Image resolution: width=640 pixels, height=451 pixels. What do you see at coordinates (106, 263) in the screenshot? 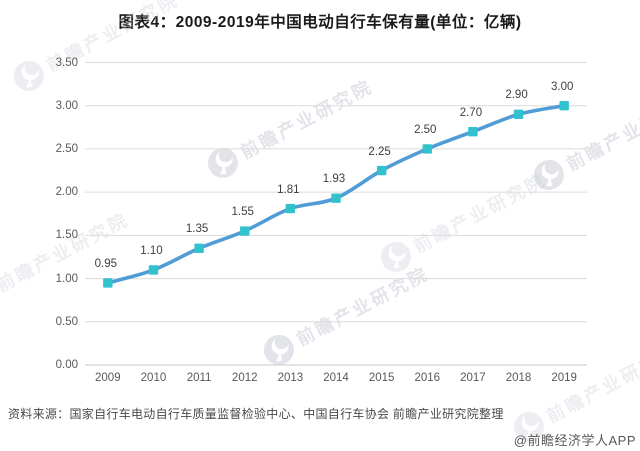
I see `data-point-label: 0.95` at bounding box center [106, 263].